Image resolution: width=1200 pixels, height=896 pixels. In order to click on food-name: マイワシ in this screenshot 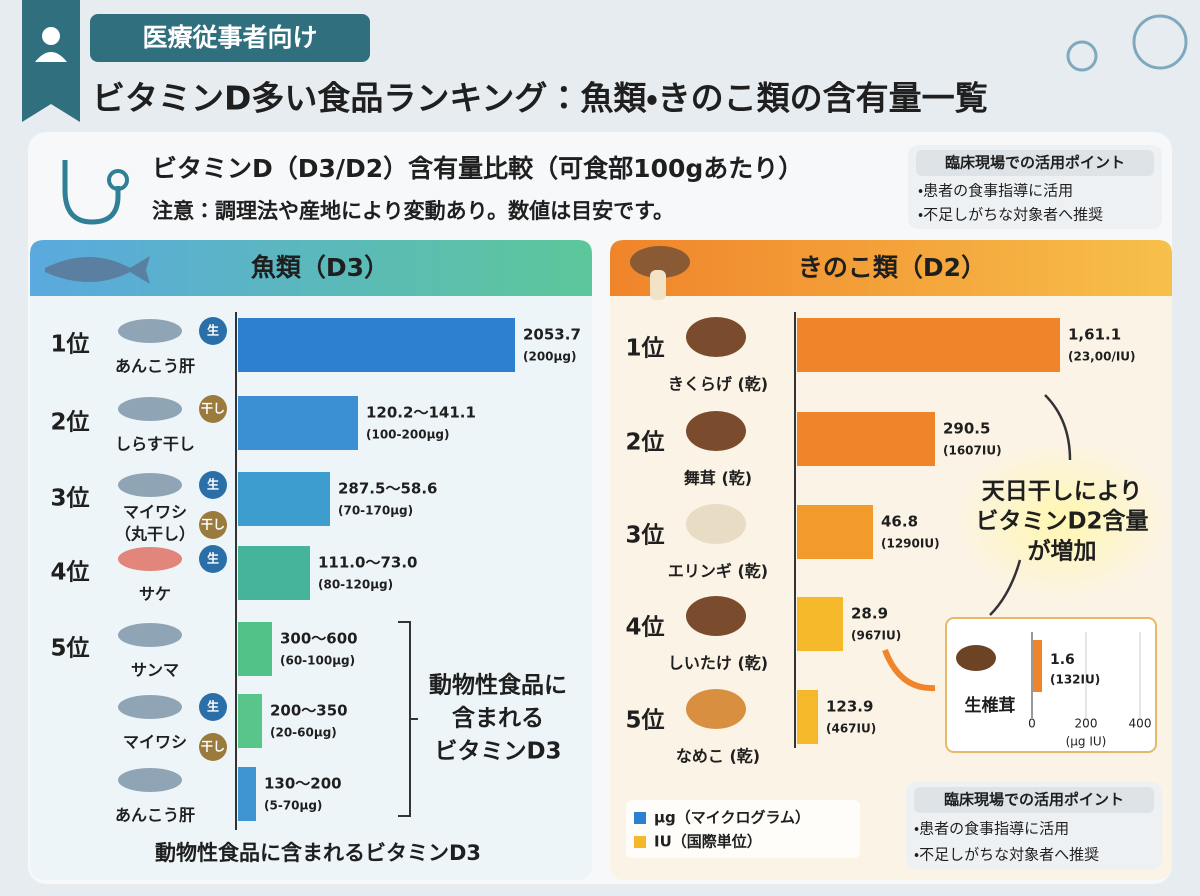, I will do `click(155, 742)`.